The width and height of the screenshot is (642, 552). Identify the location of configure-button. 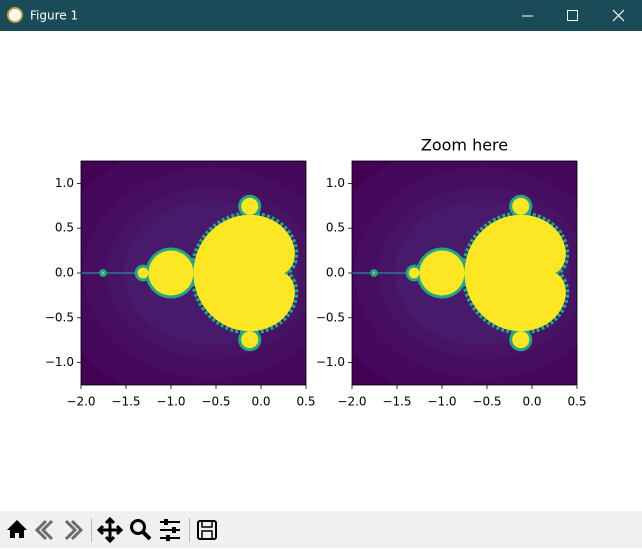
(170, 530).